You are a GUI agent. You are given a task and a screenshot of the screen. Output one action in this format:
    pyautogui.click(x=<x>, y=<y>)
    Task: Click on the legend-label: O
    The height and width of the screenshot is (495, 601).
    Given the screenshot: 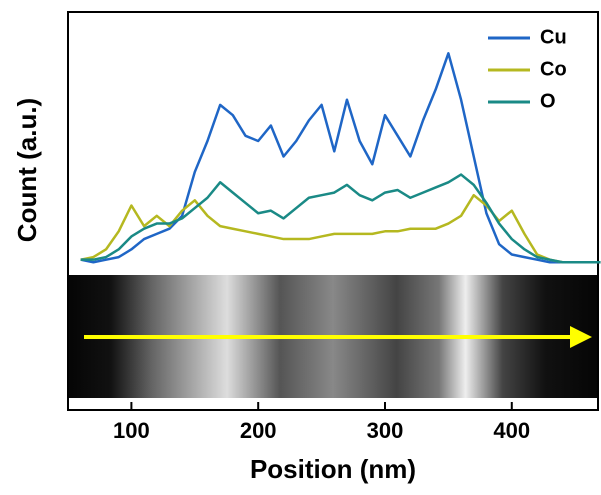 What is the action you would take?
    pyautogui.click(x=548, y=101)
    